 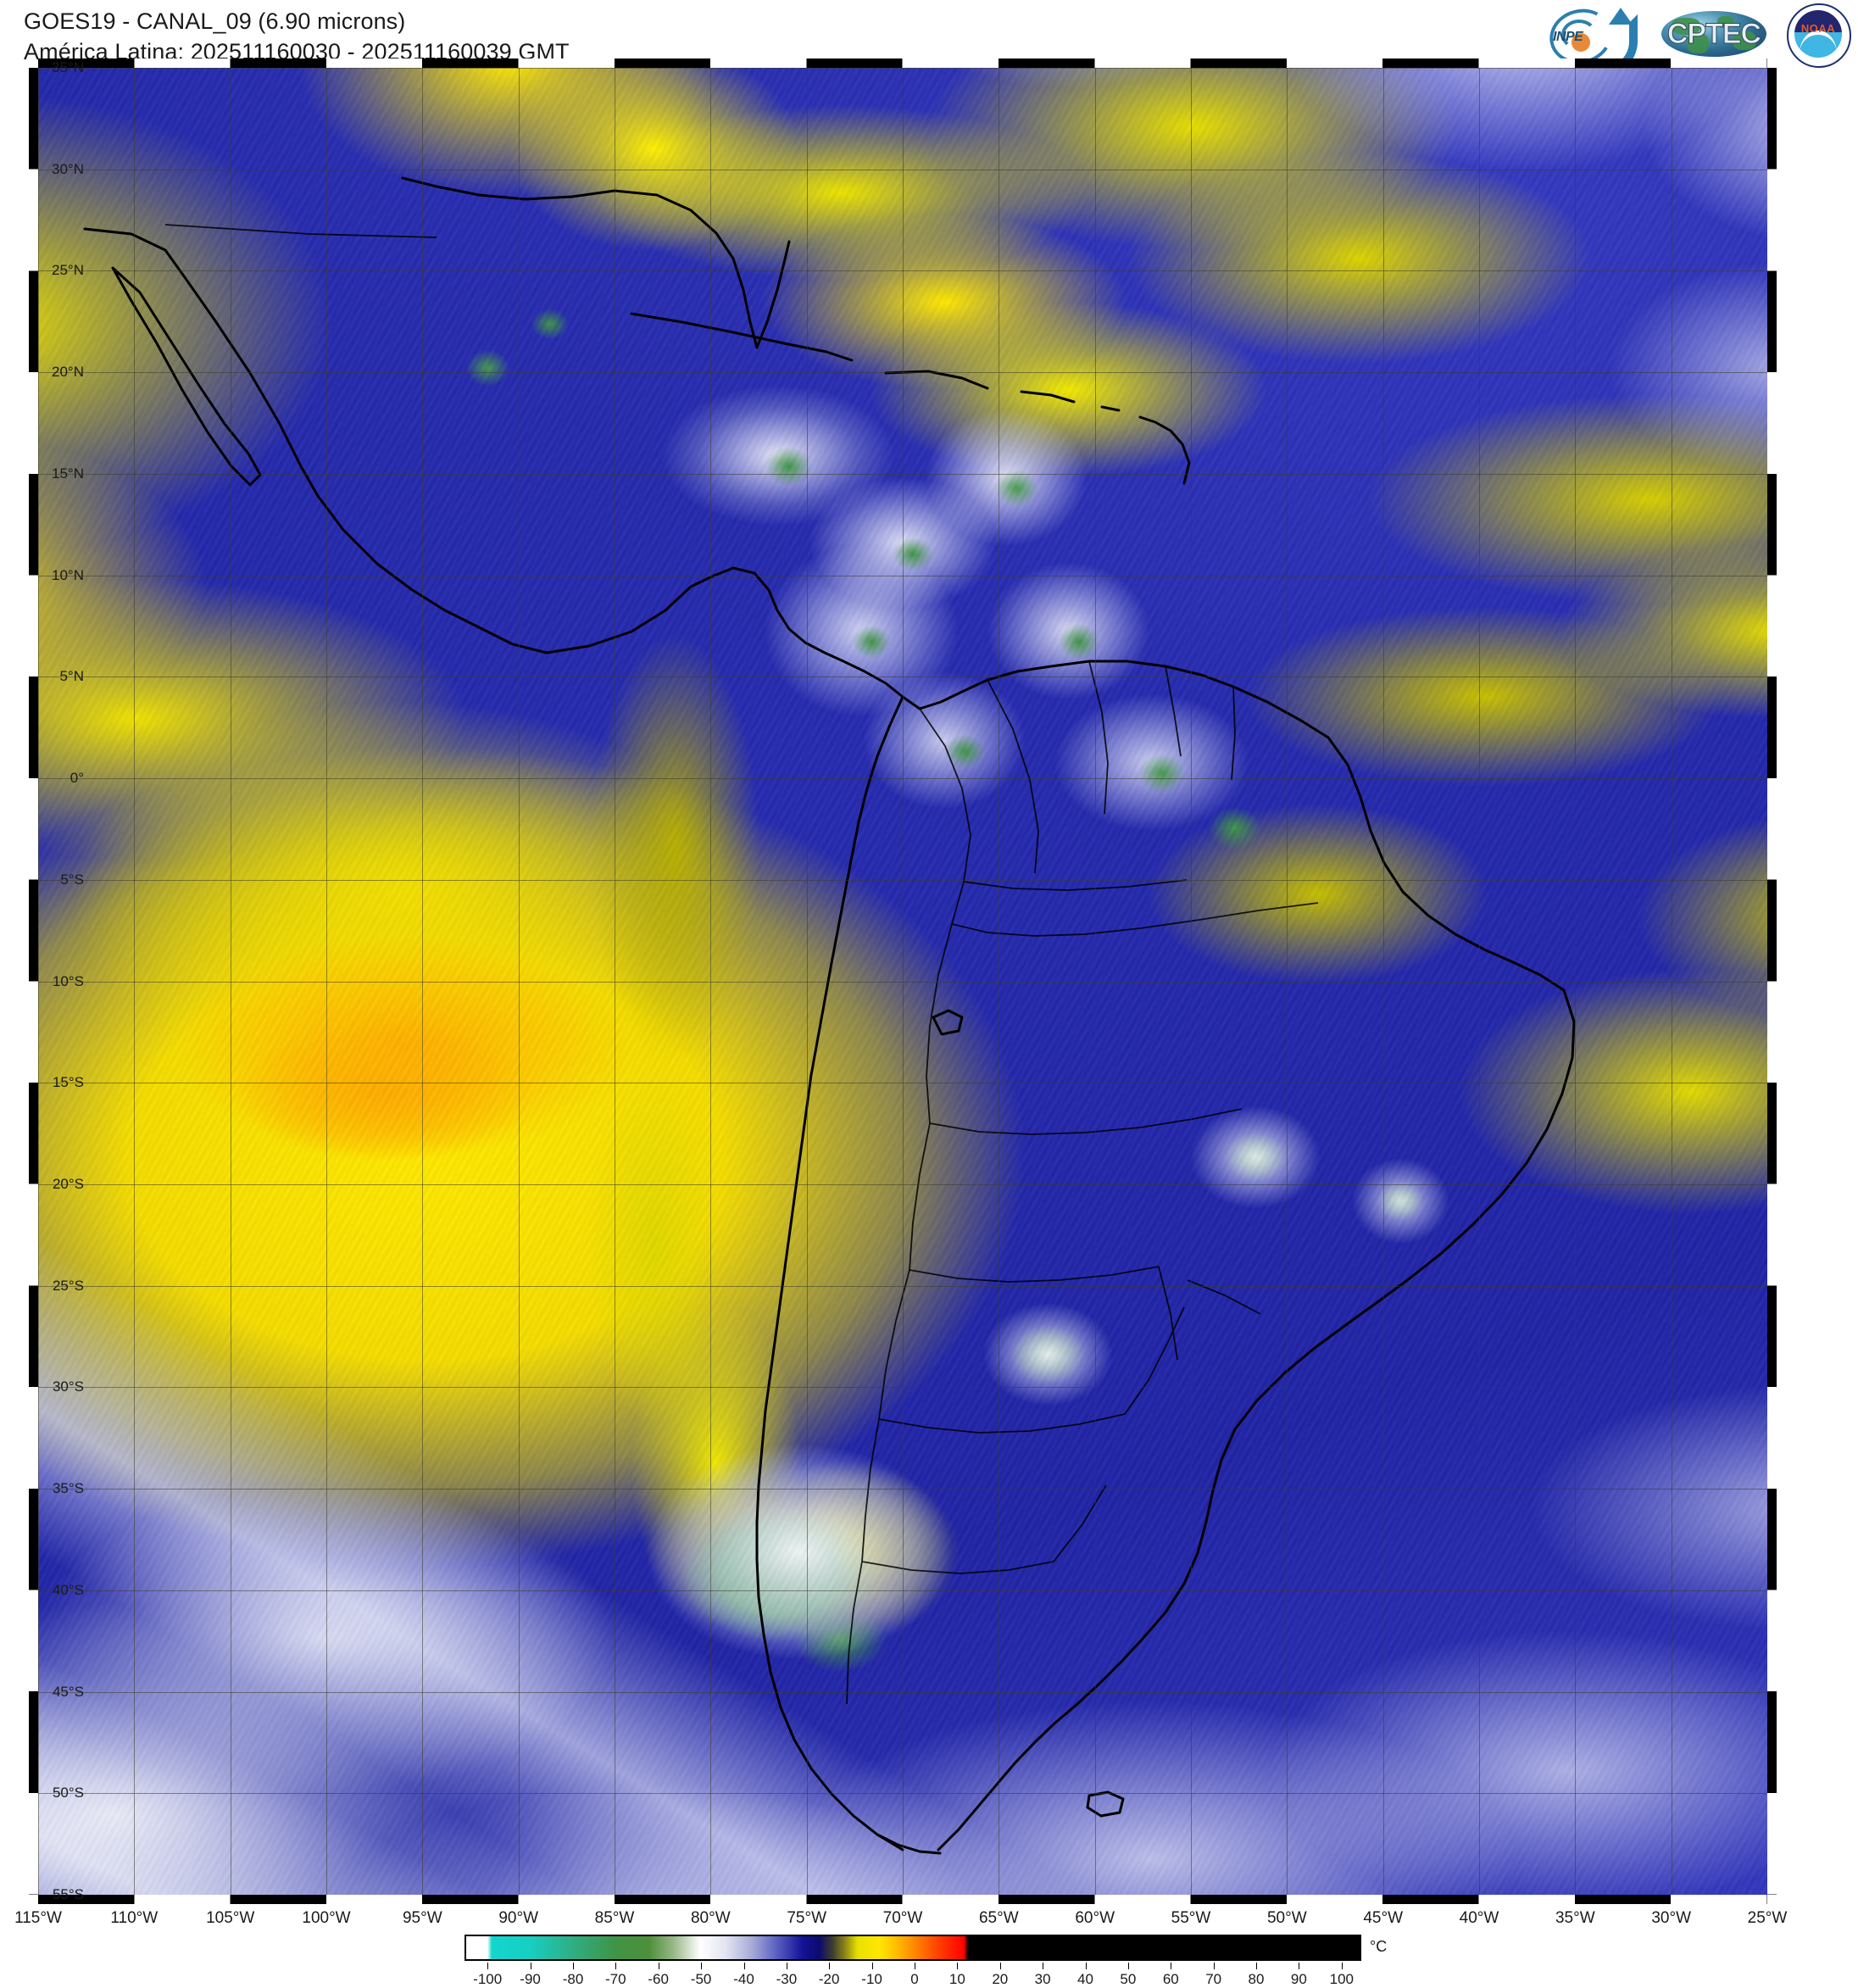 I want to click on noaa-logo: NOAA, so click(x=1818, y=35).